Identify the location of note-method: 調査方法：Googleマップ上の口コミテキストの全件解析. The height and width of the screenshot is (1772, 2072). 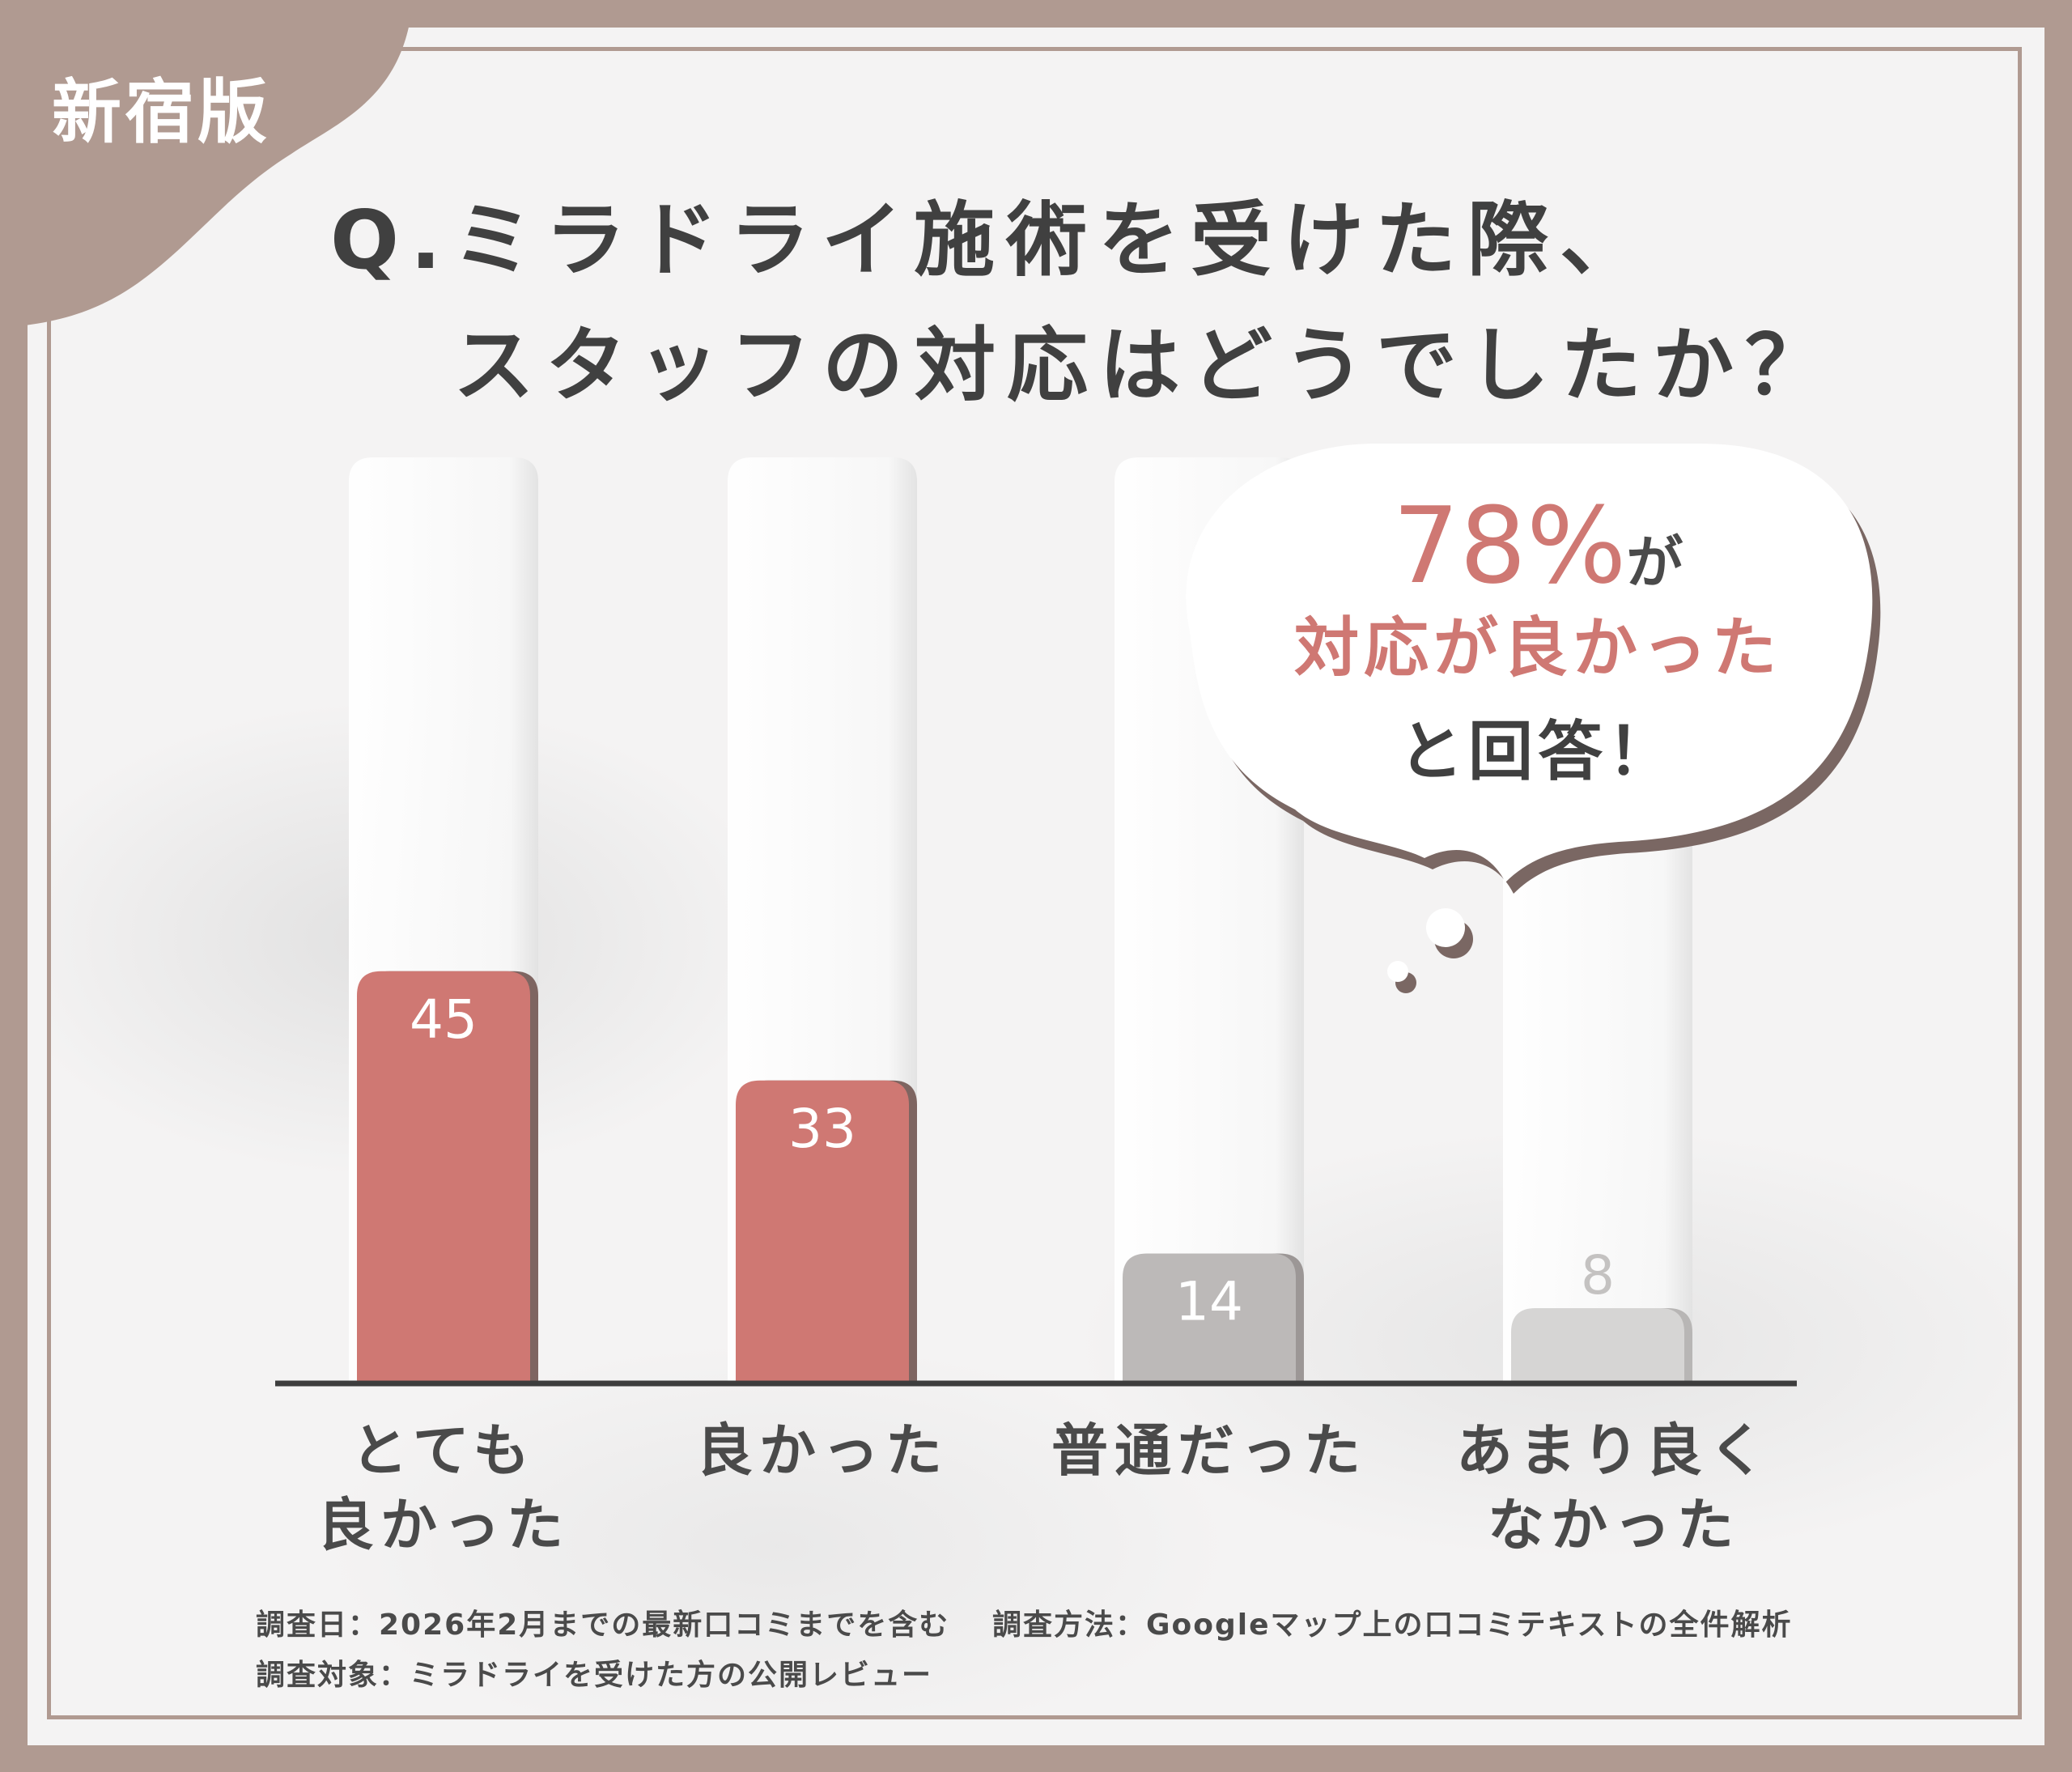
(1392, 1625).